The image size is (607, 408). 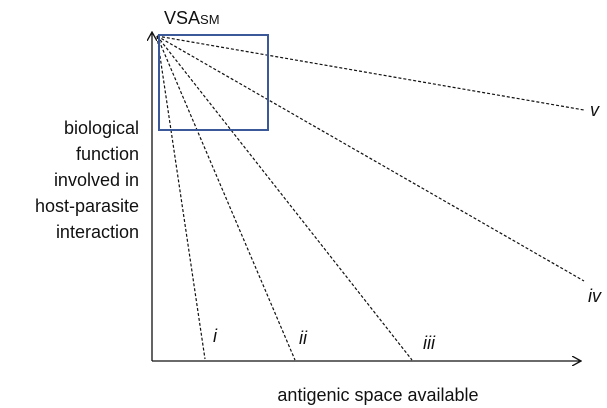 What do you see at coordinates (97, 232) in the screenshot?
I see `y-axis-label: interaction` at bounding box center [97, 232].